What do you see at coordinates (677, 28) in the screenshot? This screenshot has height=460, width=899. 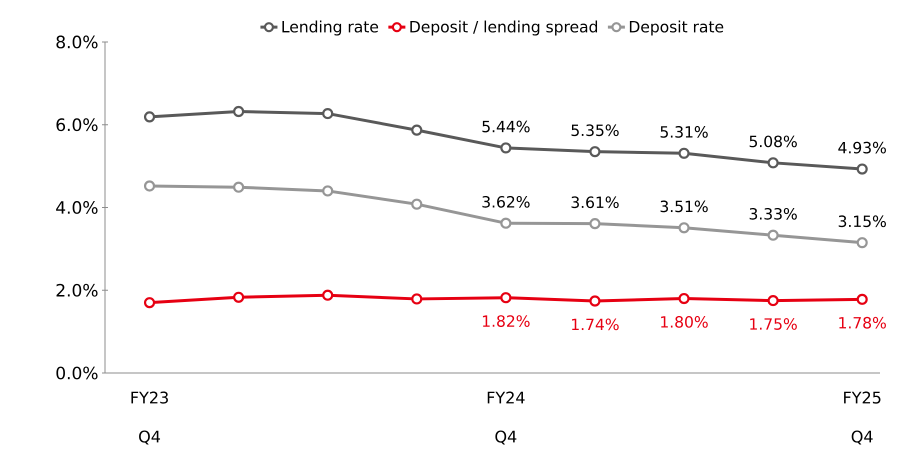 I see `legend-label: Deposit rate` at bounding box center [677, 28].